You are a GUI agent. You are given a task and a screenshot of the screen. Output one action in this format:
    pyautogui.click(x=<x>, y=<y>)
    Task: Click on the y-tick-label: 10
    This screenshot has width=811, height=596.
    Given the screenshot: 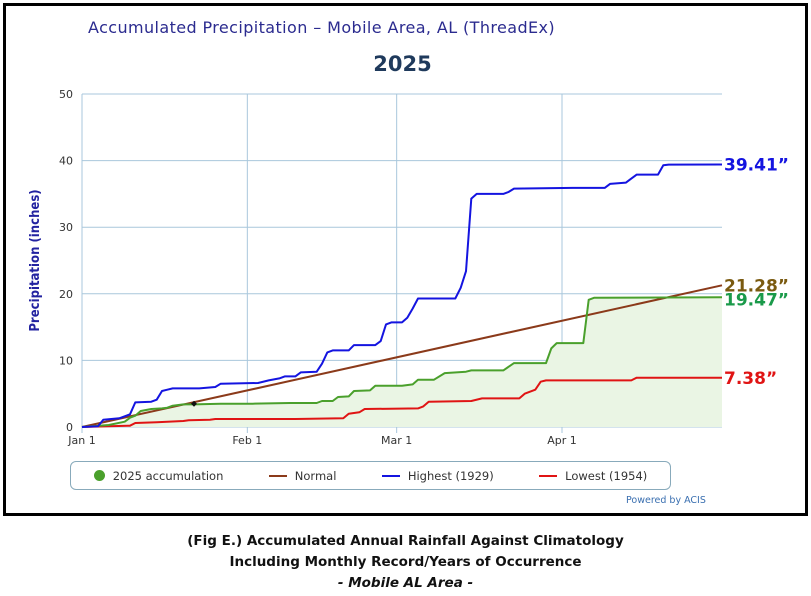 What is the action you would take?
    pyautogui.click(x=66, y=360)
    